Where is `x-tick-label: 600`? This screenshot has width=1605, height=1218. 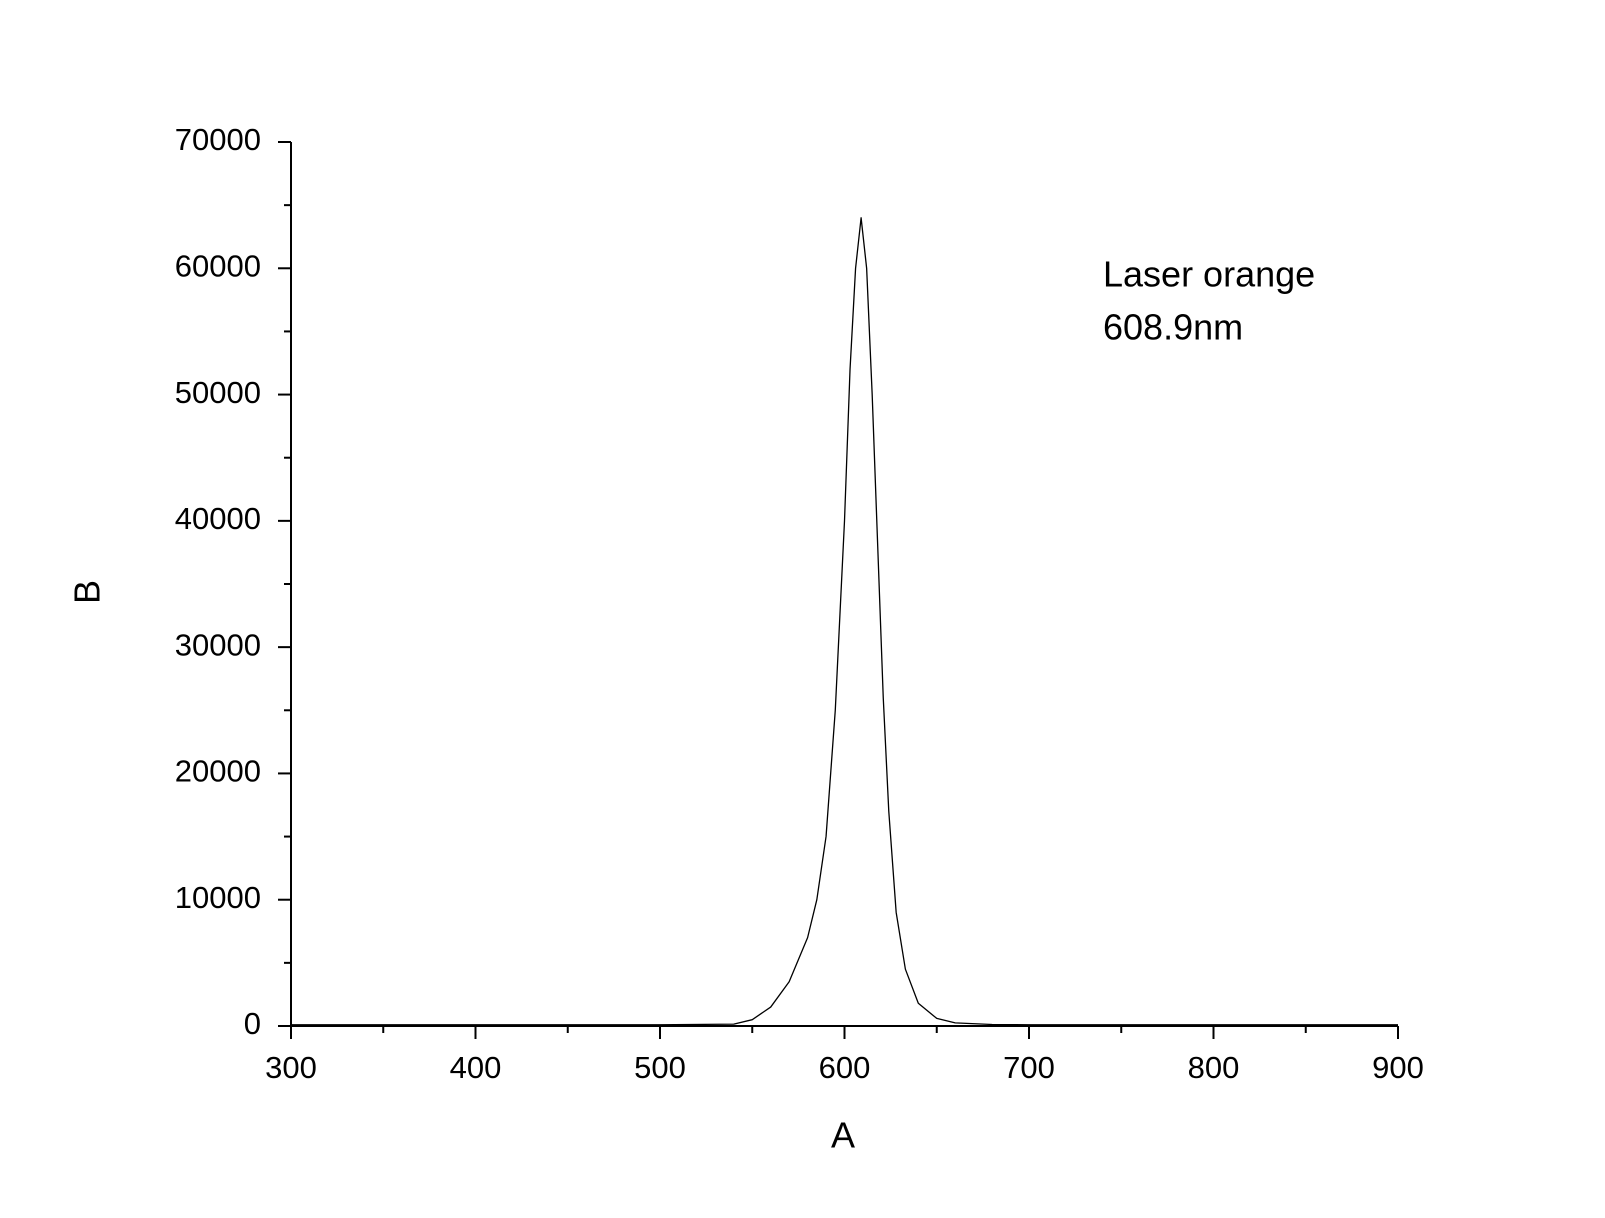 x-tick-label: 600 is located at coordinates (845, 1067).